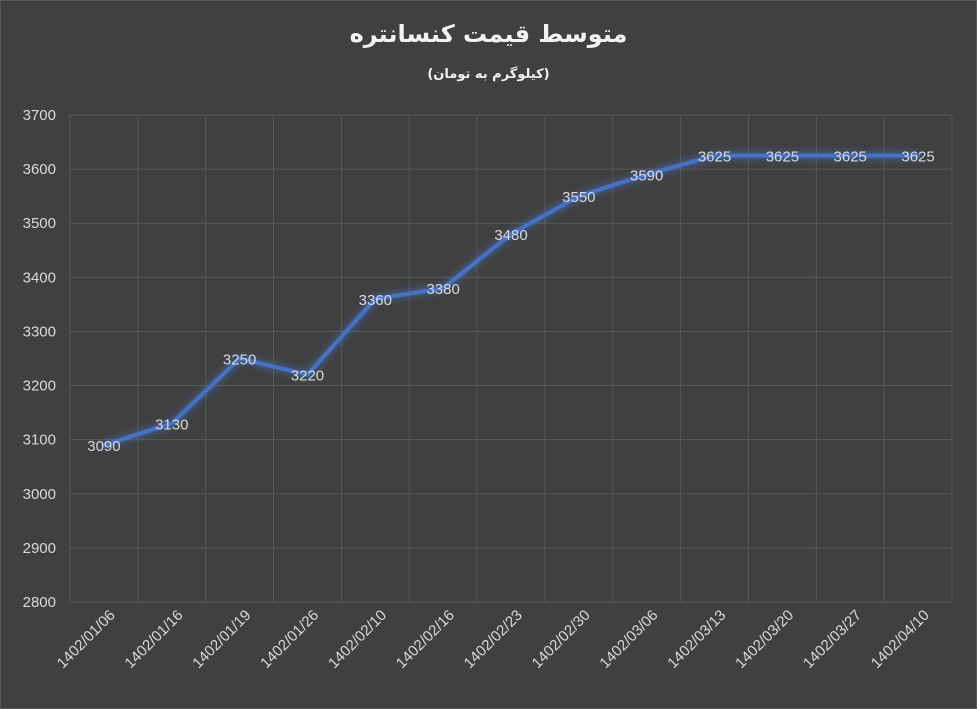 The height and width of the screenshot is (709, 977). I want to click on x-tick-label: 1402/01/06, so click(86, 639).